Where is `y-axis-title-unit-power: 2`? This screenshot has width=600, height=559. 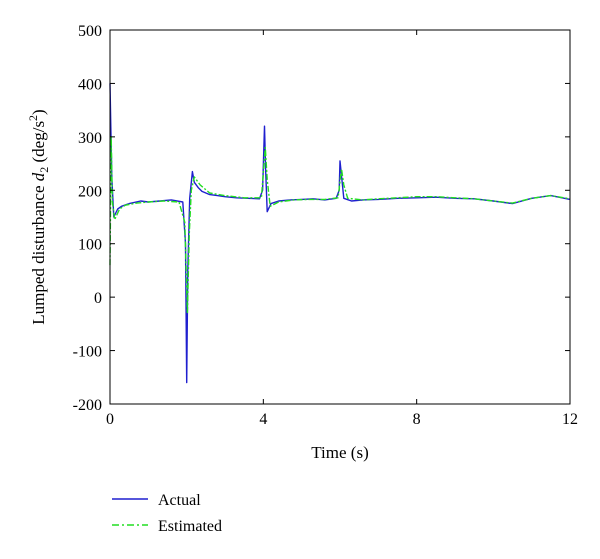 y-axis-title-unit-power: 2 is located at coordinates (33, 118).